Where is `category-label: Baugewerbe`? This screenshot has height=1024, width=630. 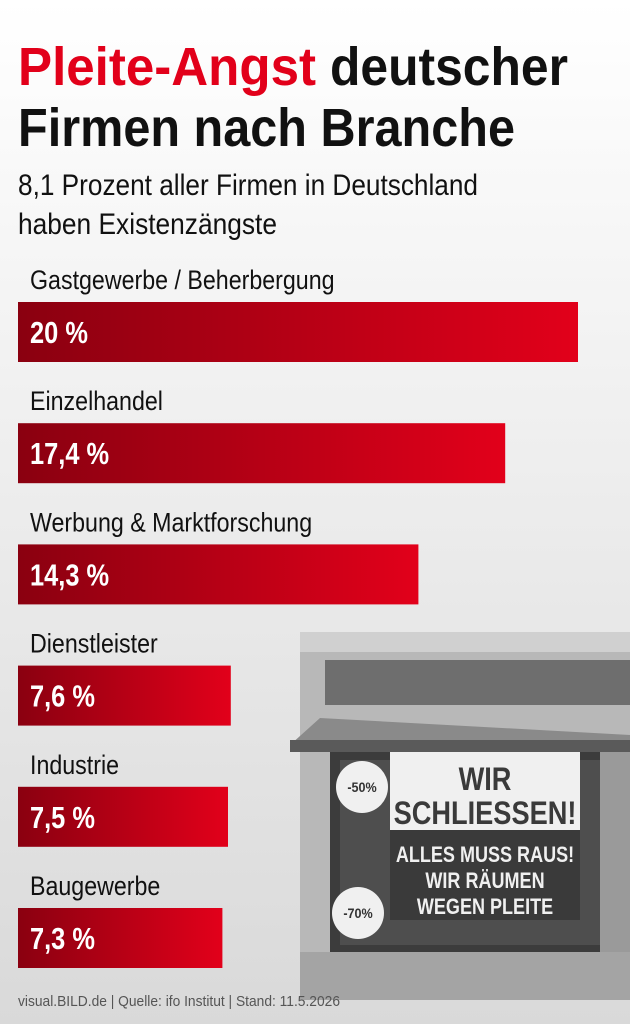
category-label: Baugewerbe is located at coordinates (95, 886).